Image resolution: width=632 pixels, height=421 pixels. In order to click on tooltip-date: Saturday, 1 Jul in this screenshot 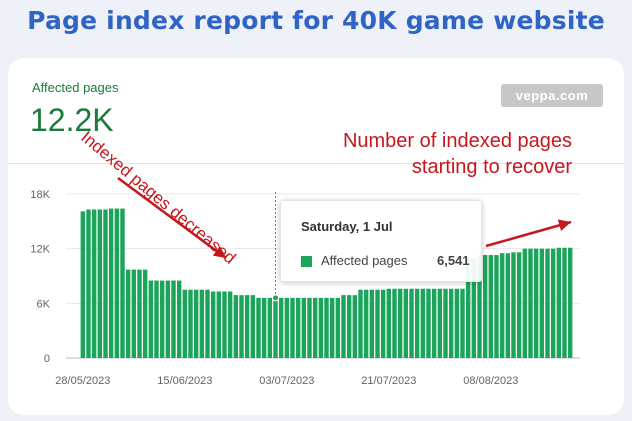, I will do `click(347, 226)`.